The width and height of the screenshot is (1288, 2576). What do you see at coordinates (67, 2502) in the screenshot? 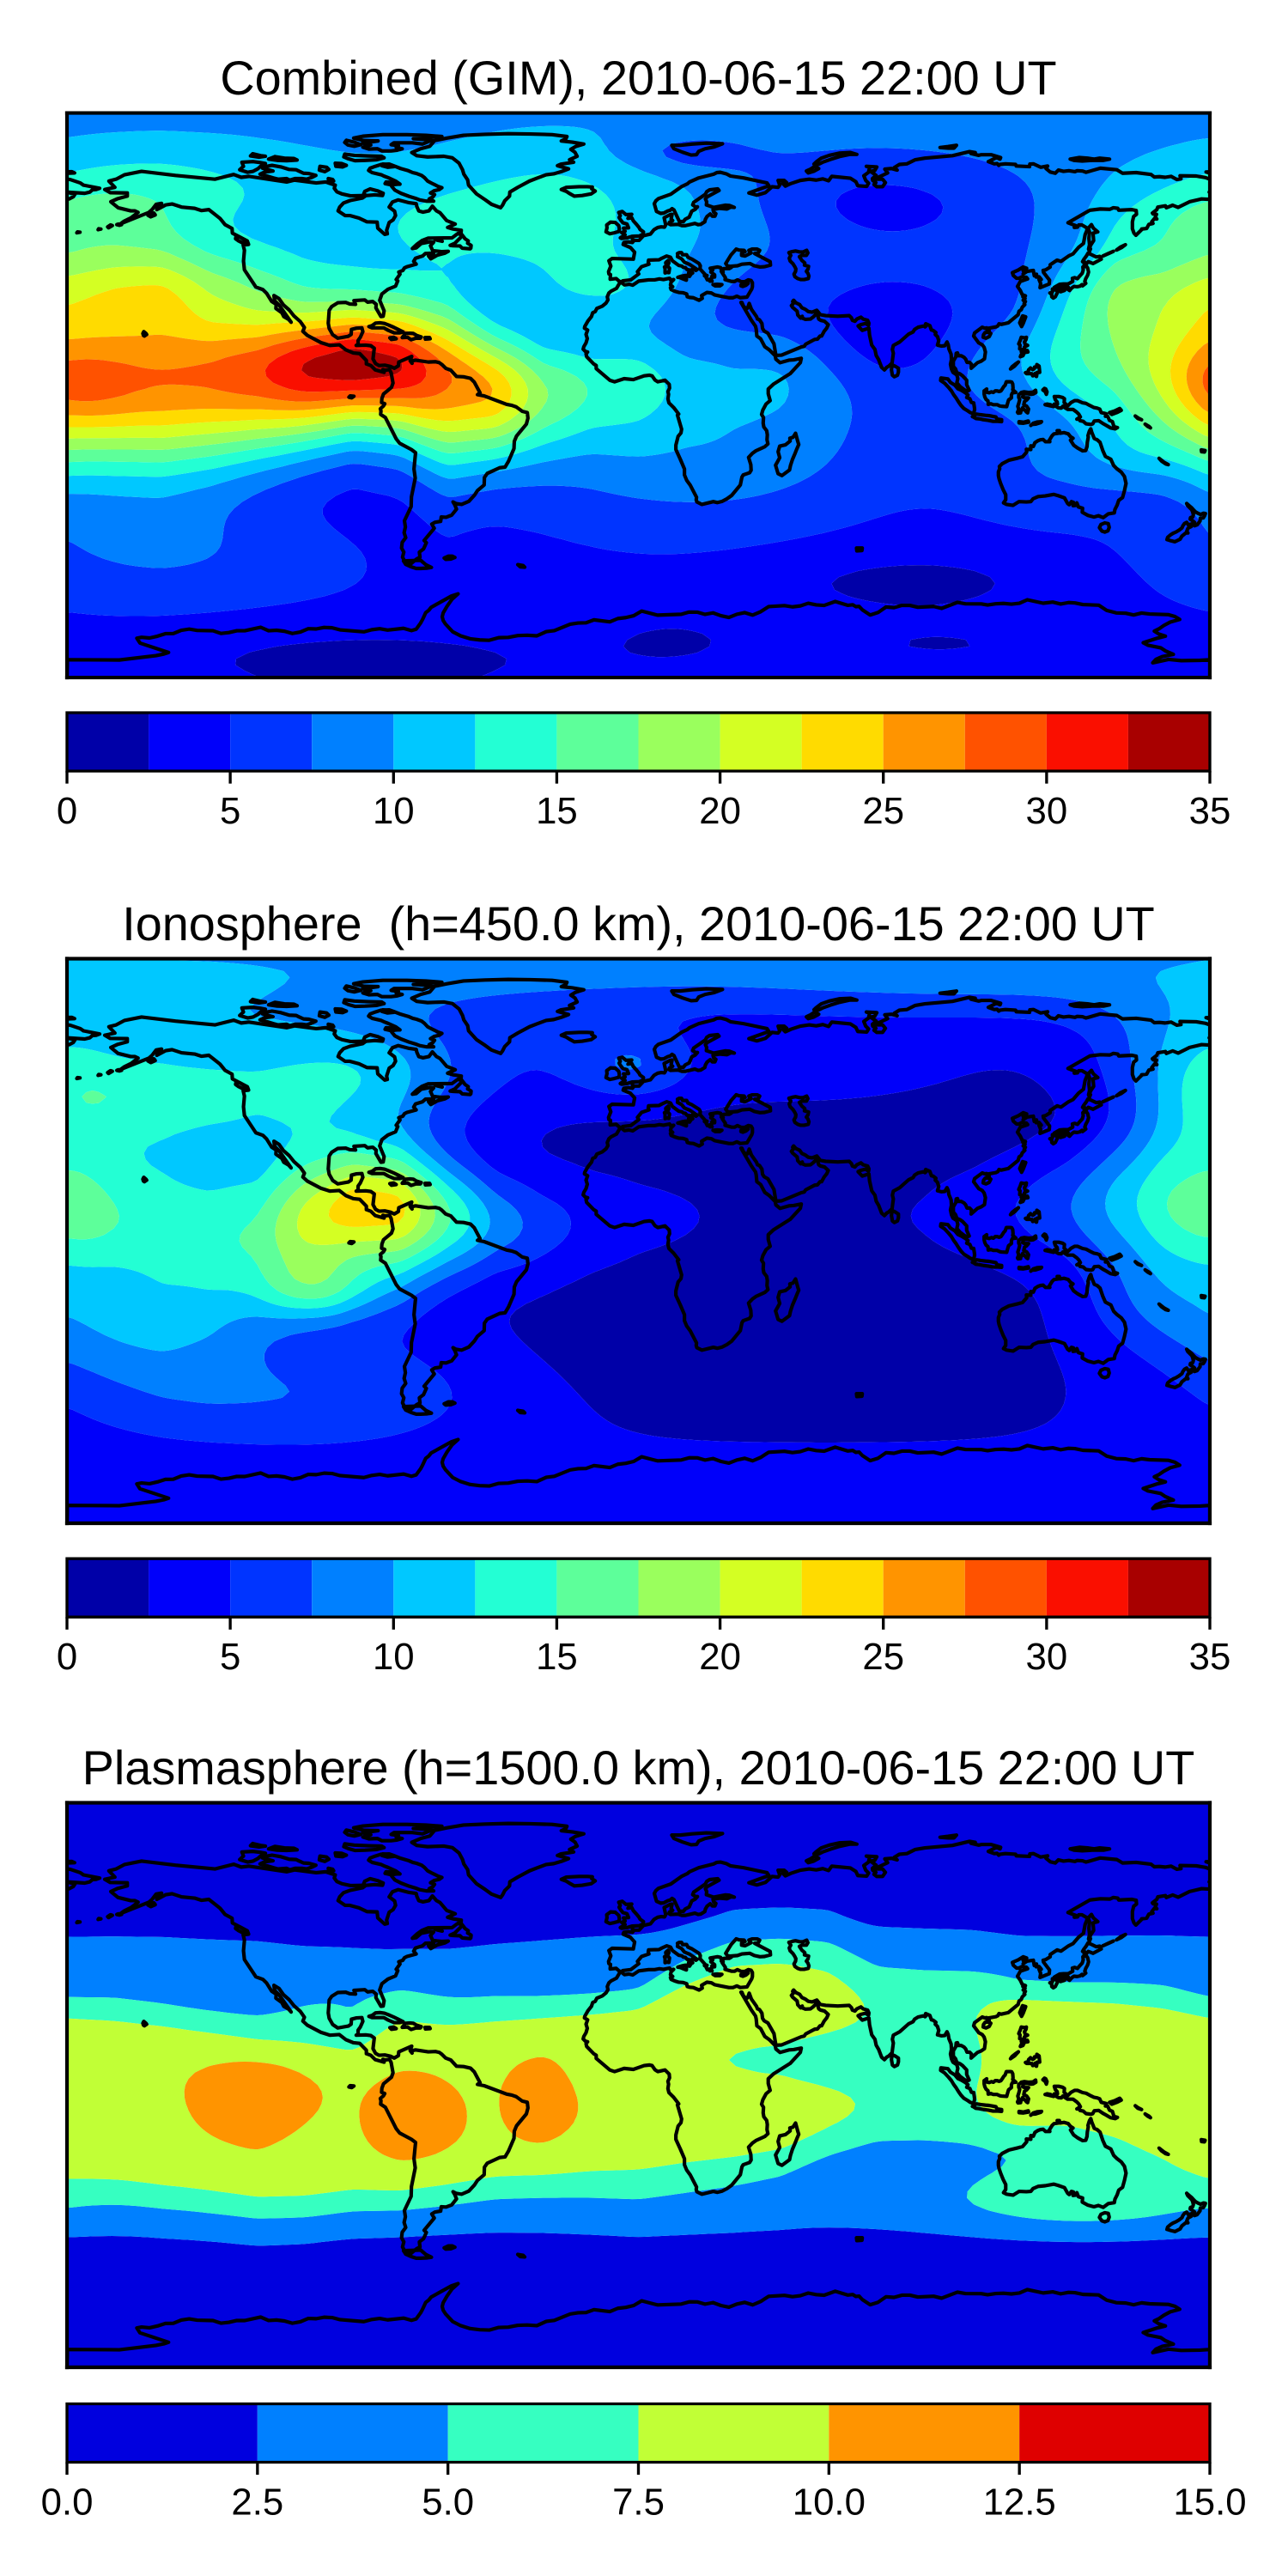
I see `svg-text: 0.0` at bounding box center [67, 2502].